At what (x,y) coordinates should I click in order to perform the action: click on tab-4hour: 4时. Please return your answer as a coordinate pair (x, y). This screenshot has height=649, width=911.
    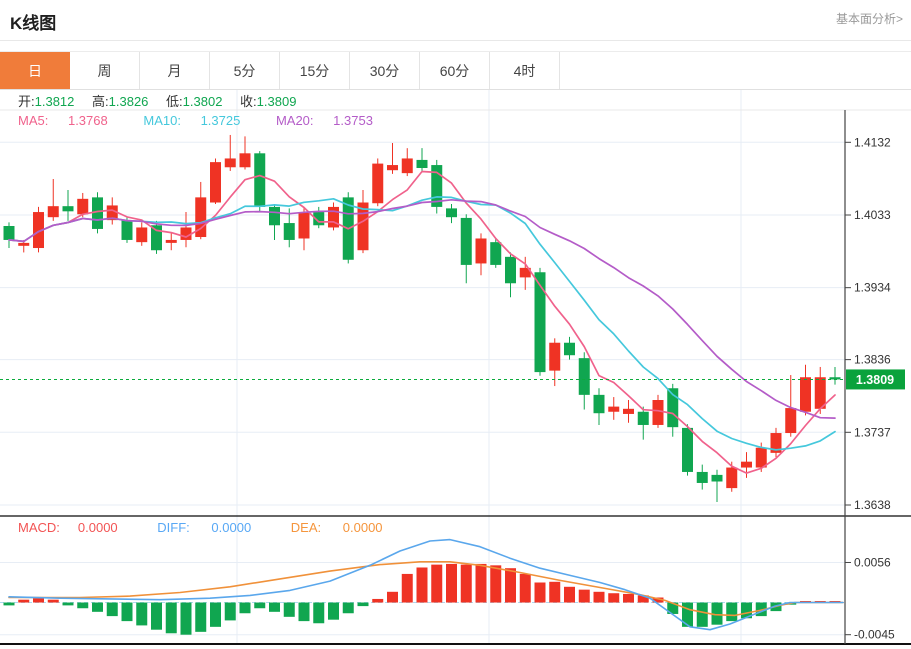
    Looking at the image, I should click on (525, 70).